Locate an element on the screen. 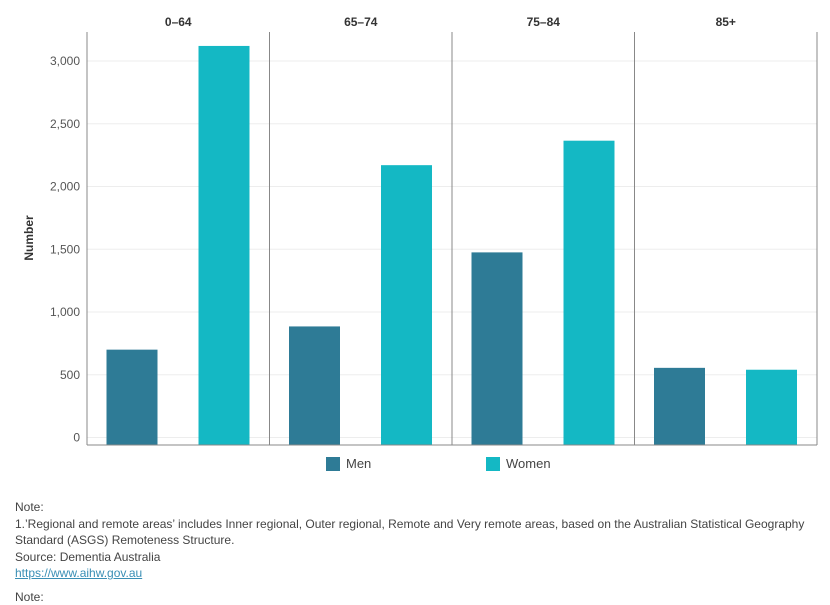  legend-label-men: Men is located at coordinates (358, 463).